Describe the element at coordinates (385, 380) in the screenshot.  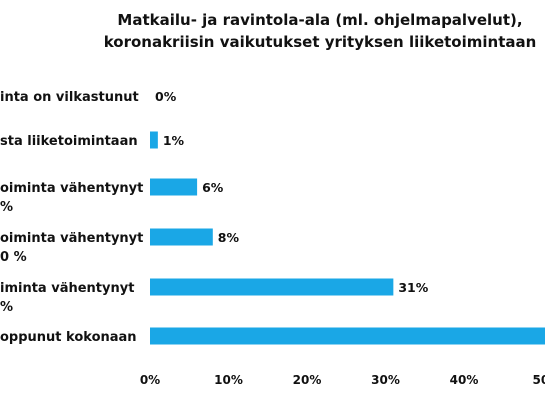
I see `x-tick-label-3: 30%` at that location.